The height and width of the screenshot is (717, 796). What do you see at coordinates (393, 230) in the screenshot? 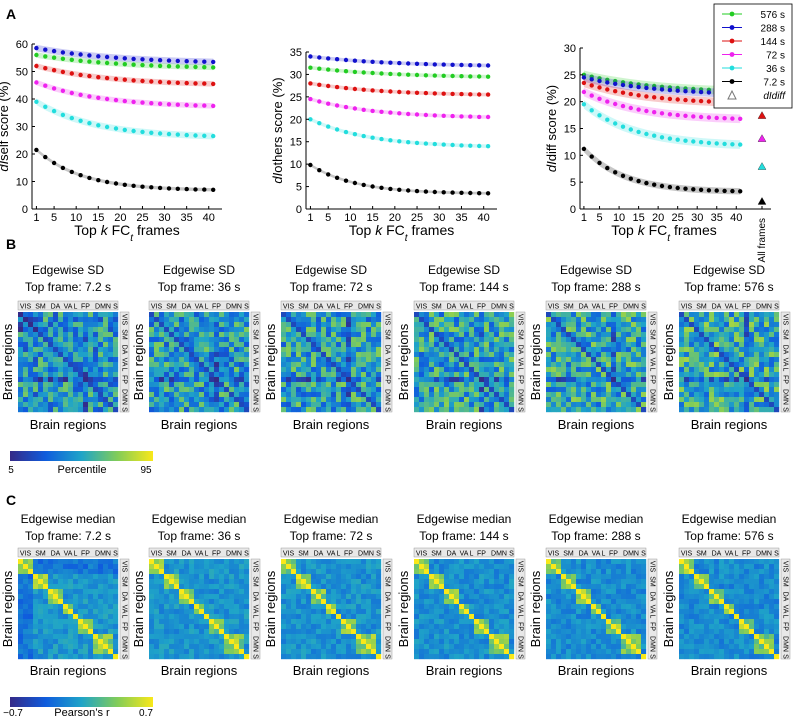
I see `x-axis-title-part: FC` at bounding box center [393, 230].